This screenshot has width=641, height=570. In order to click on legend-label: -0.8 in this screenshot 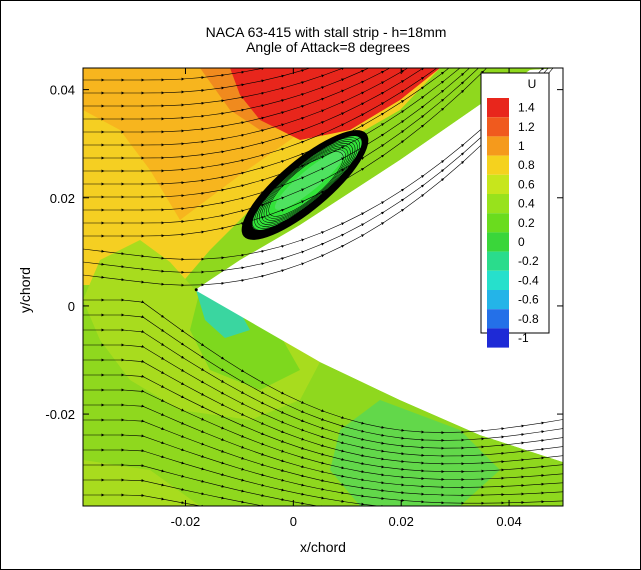, I will do `click(528, 319)`.